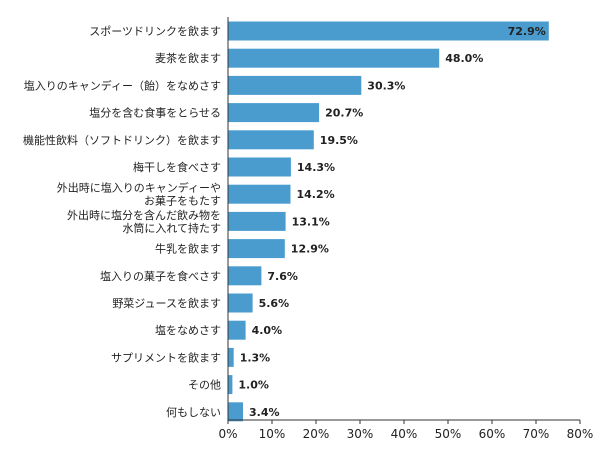 The height and width of the screenshot is (456, 600). What do you see at coordinates (360, 434) in the screenshot?
I see `x-tick-label: 30%` at bounding box center [360, 434].